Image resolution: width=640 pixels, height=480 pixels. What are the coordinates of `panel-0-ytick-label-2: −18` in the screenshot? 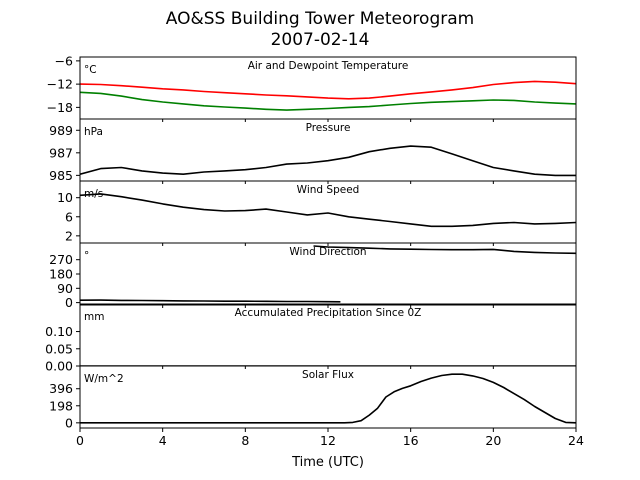 It's located at (60, 107).